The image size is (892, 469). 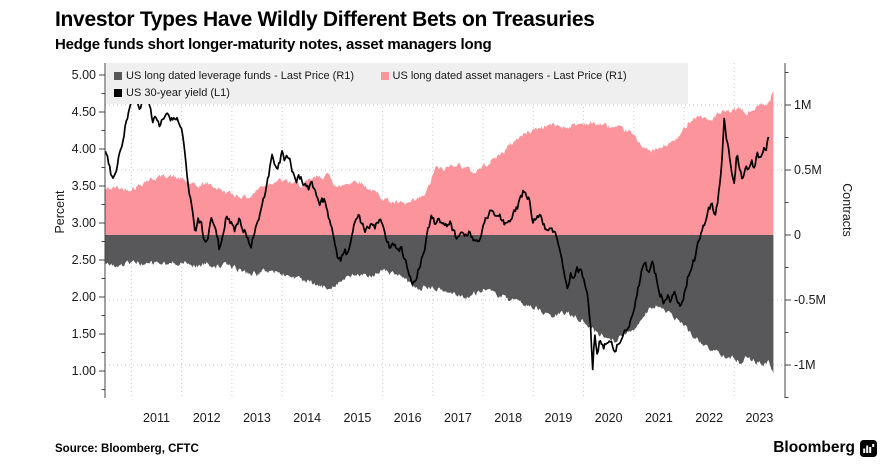 What do you see at coordinates (156, 418) in the screenshot?
I see `year-tick-label: 2011` at bounding box center [156, 418].